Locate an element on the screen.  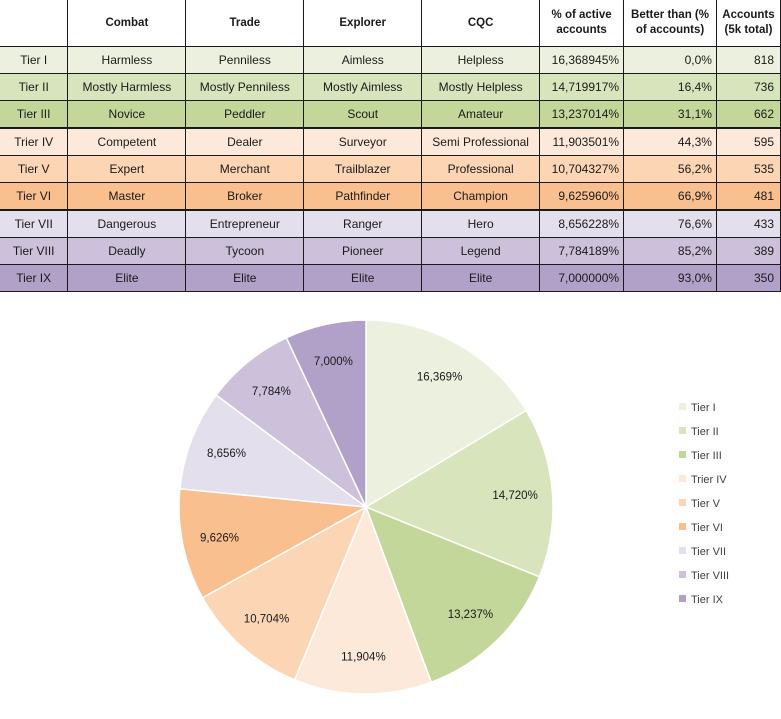
legend-label: Tier VIII is located at coordinates (710, 576).